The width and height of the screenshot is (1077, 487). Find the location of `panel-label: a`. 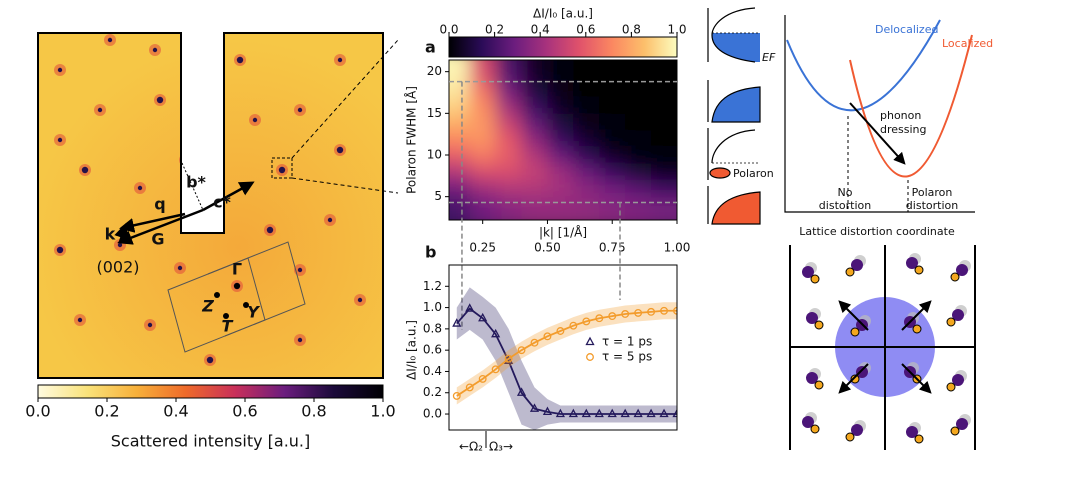

panel-label: a is located at coordinates (430, 47).